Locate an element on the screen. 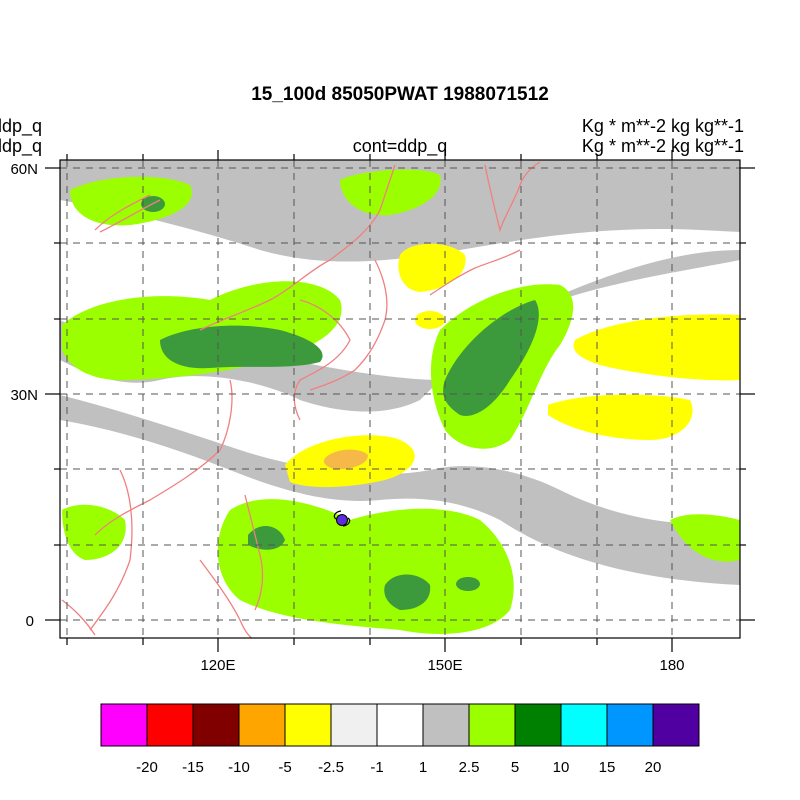 This screenshot has height=800, width=800. green-field-nw is located at coordinates (131, 201).